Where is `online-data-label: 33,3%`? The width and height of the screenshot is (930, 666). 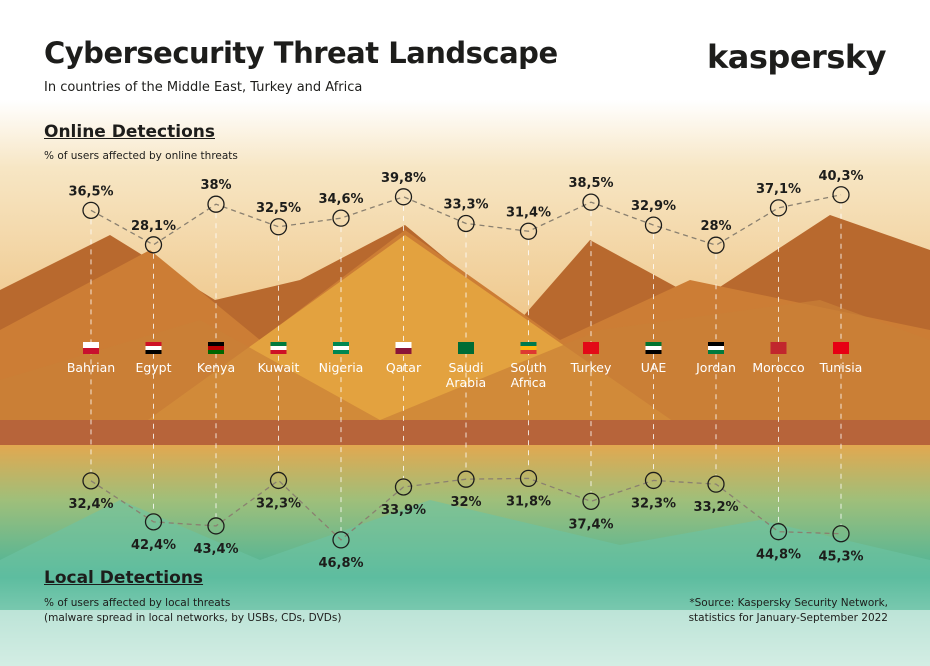
online-data-label: 33,3% is located at coordinates (465, 204).